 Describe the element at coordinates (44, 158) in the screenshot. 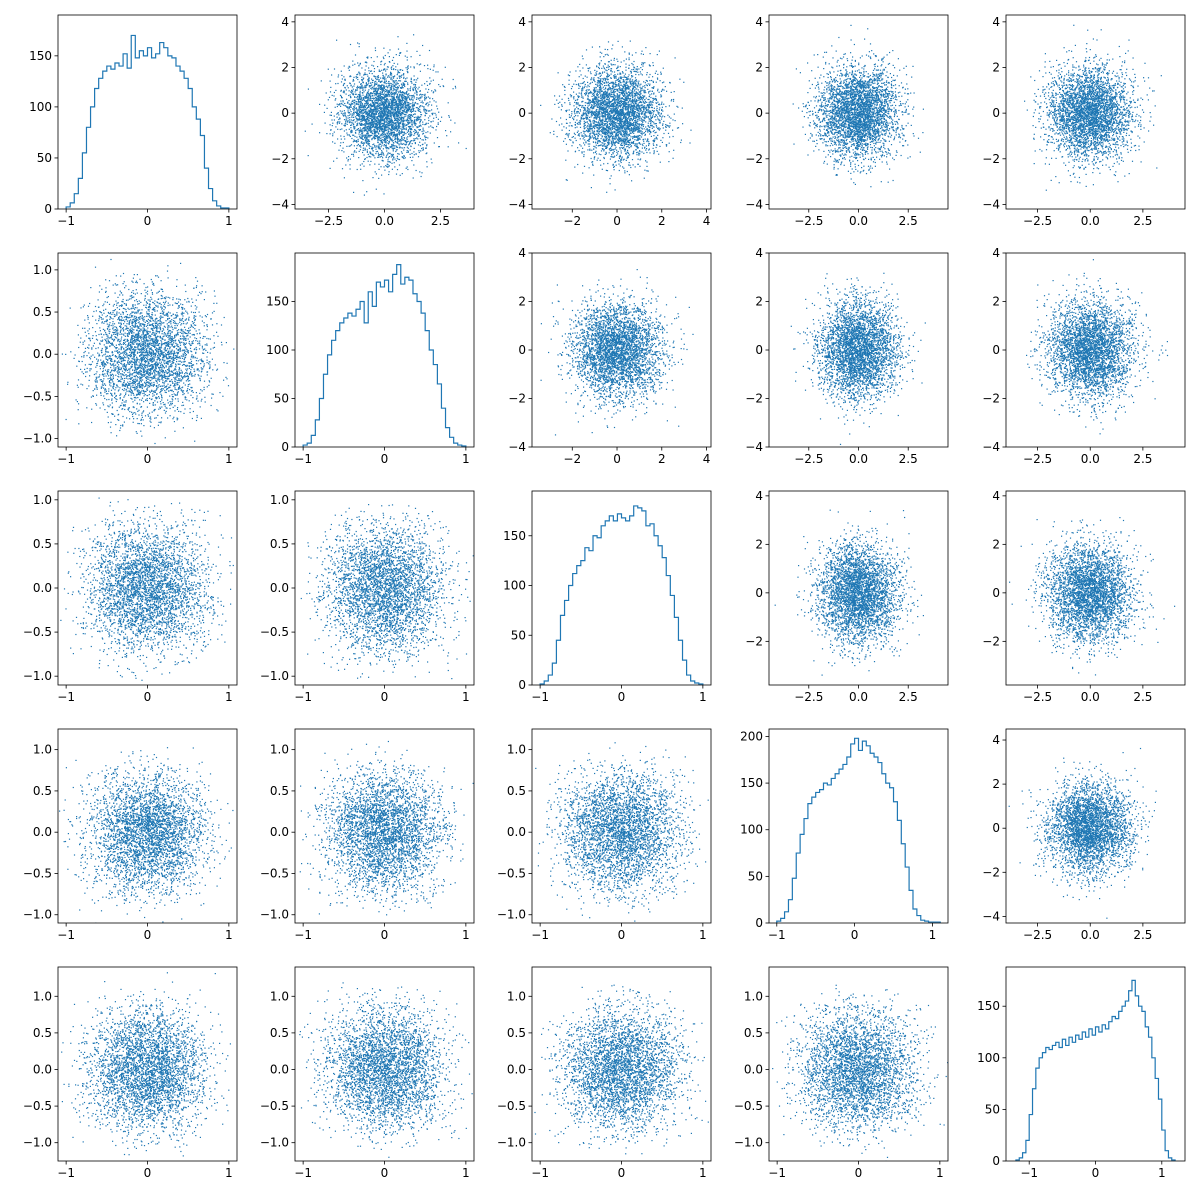

I see `y-tick-label: 50` at that location.